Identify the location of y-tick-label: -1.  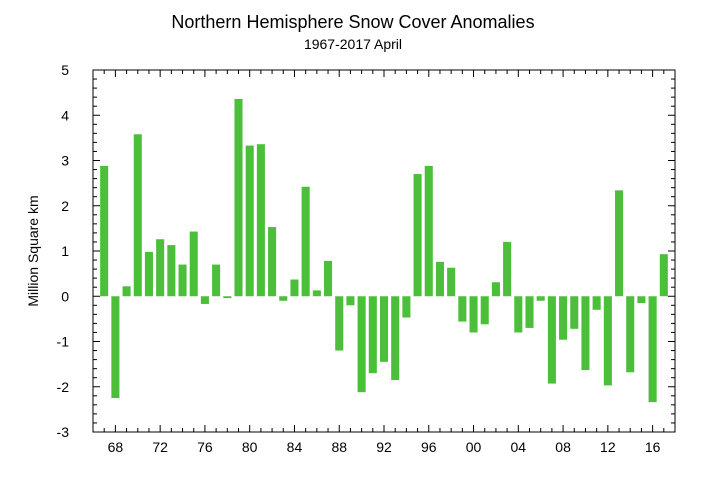
(63, 342).